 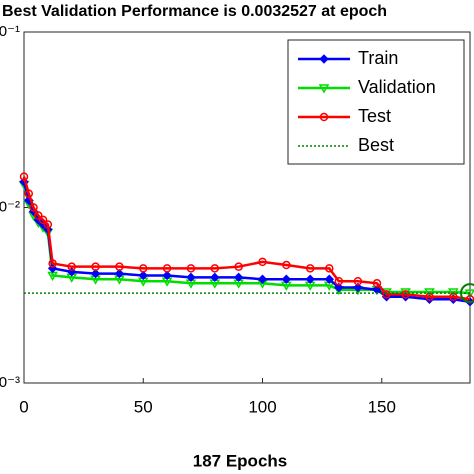 I want to click on x-axis-label: 187 Epochs, so click(x=240, y=460).